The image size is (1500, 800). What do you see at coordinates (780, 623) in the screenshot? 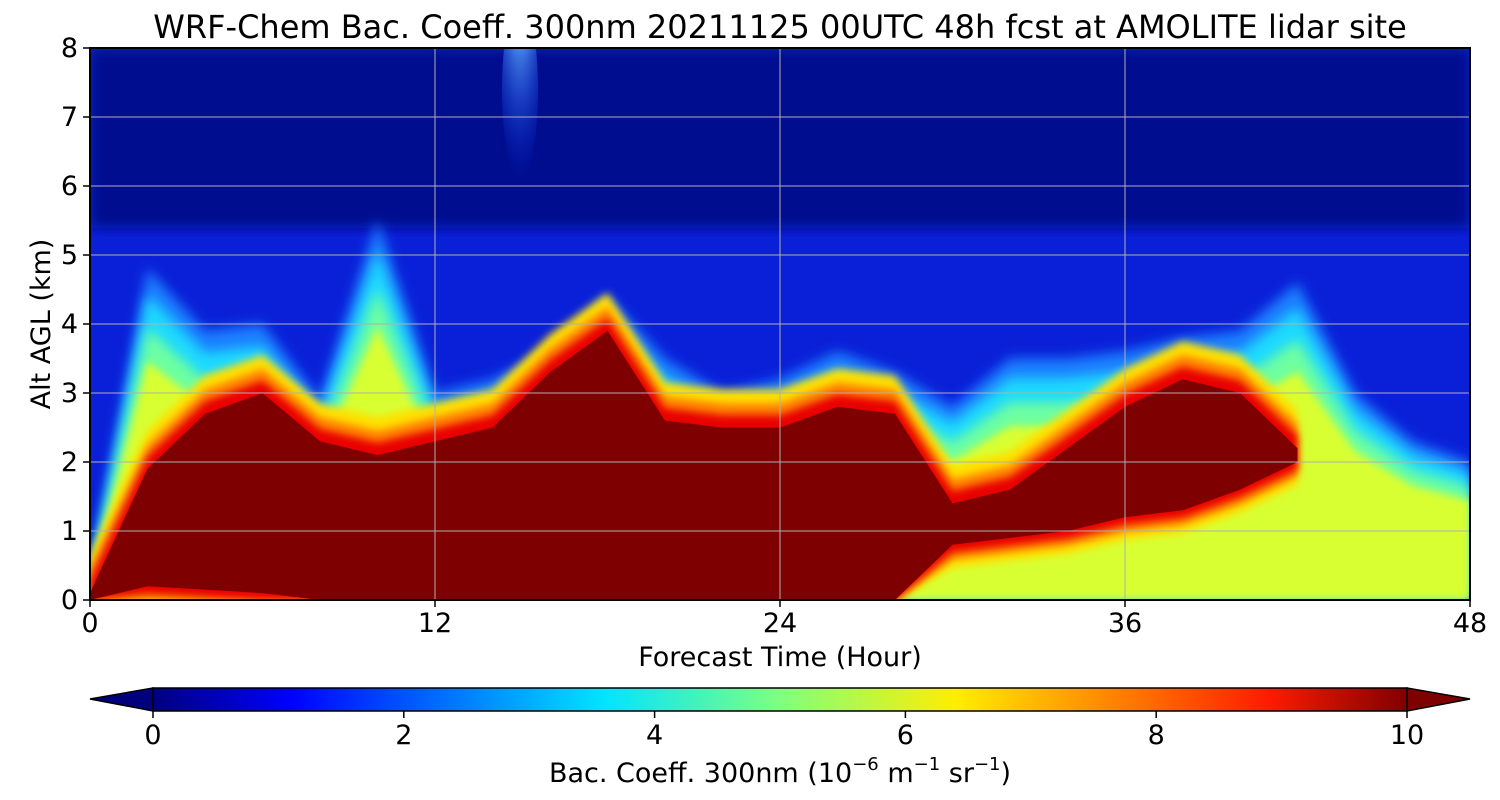
I see `x-tick-label: 24` at bounding box center [780, 623].